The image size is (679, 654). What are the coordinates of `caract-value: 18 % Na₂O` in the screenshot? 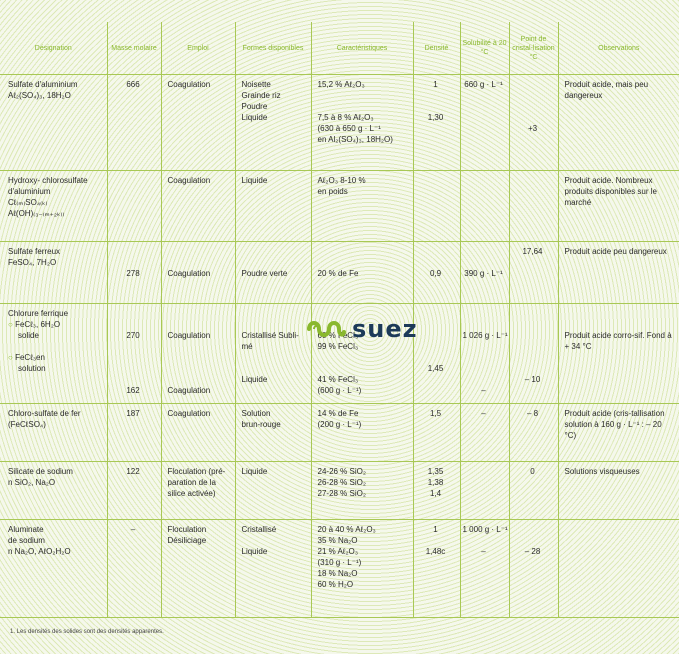 It's located at (337, 573).